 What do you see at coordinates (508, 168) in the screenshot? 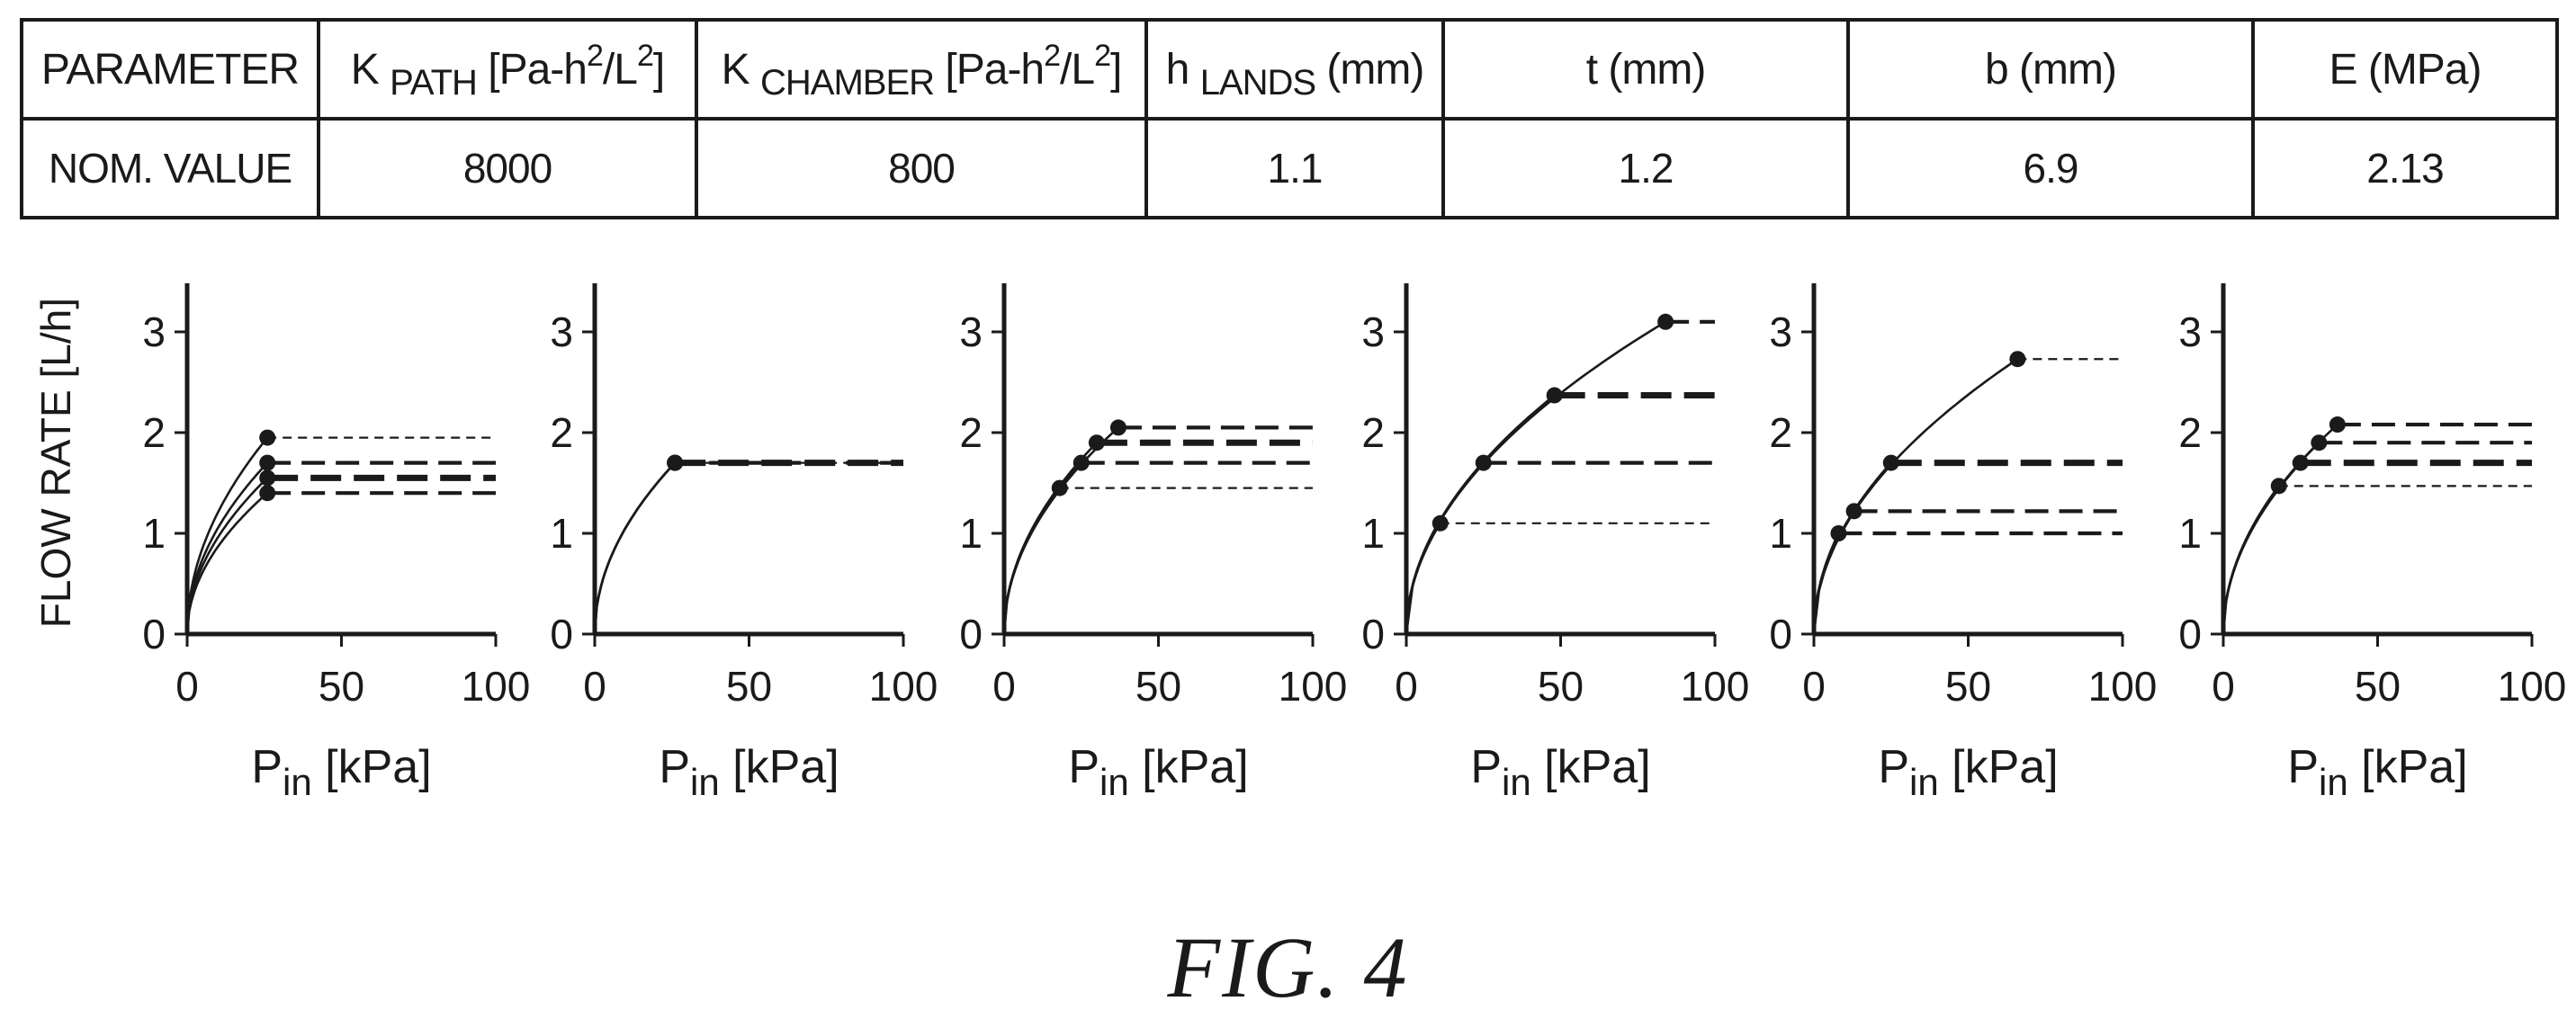
I see `value-k-path: 8000` at bounding box center [508, 168].